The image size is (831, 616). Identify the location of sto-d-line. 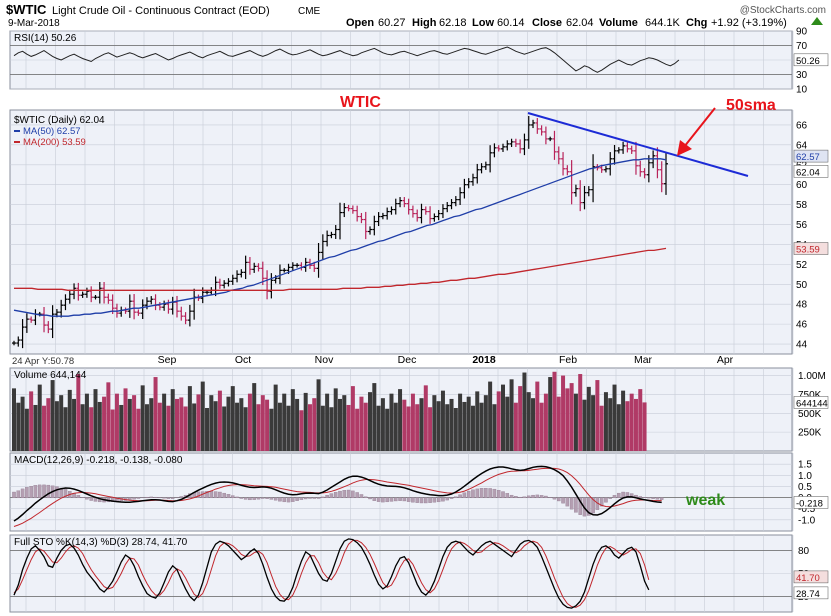
(331, 573).